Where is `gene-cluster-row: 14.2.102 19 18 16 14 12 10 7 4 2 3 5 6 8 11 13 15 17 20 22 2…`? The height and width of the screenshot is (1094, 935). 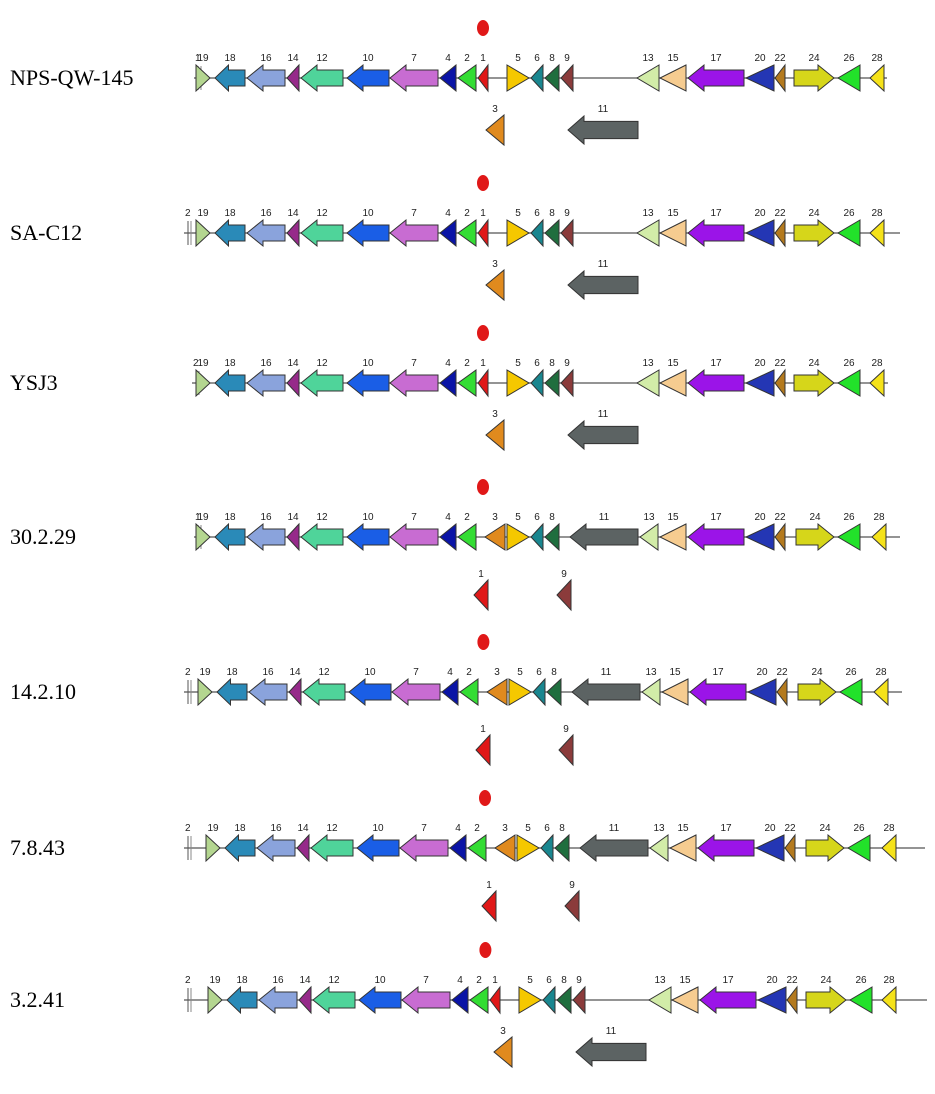 gene-cluster-row: 14.2.102 19 18 16 14 12 10 7 4 2 3 5 6 8 11 13 15 17 20 22 2… is located at coordinates (456, 700).